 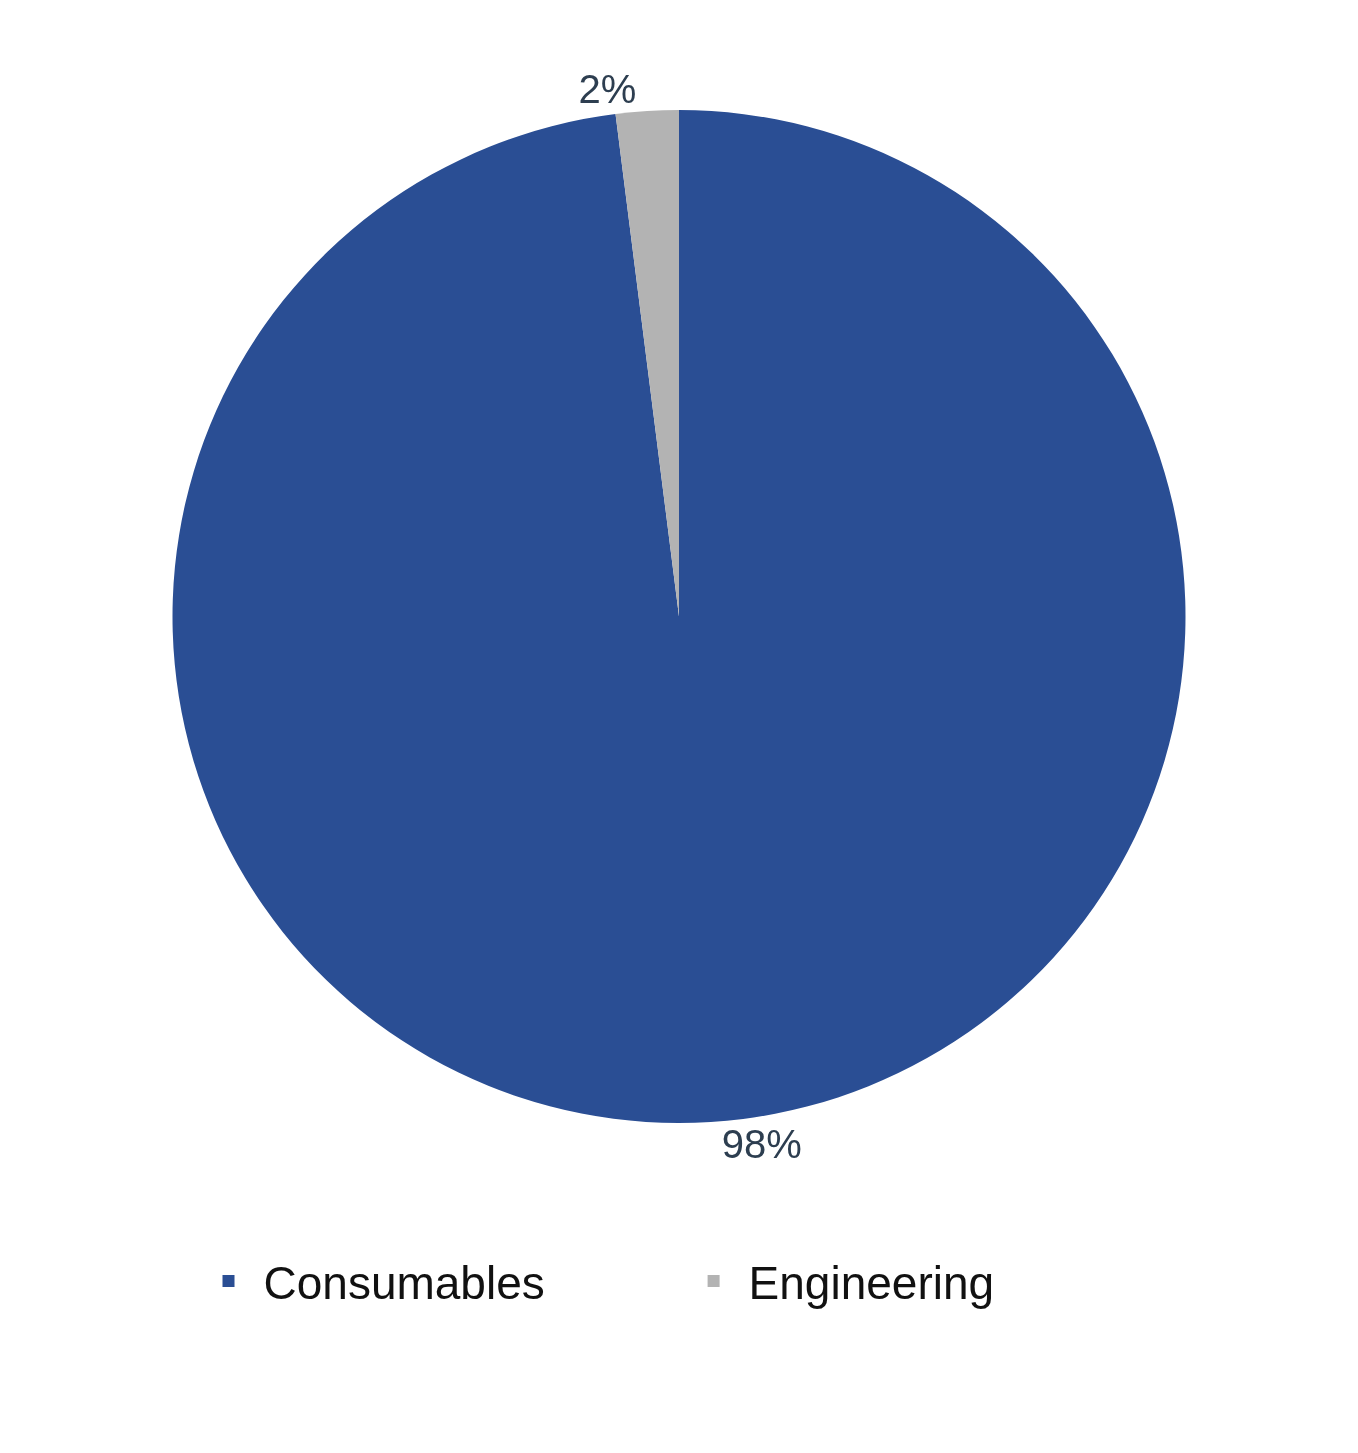 What do you see at coordinates (761, 1143) in the screenshot?
I see `data-label: 98%` at bounding box center [761, 1143].